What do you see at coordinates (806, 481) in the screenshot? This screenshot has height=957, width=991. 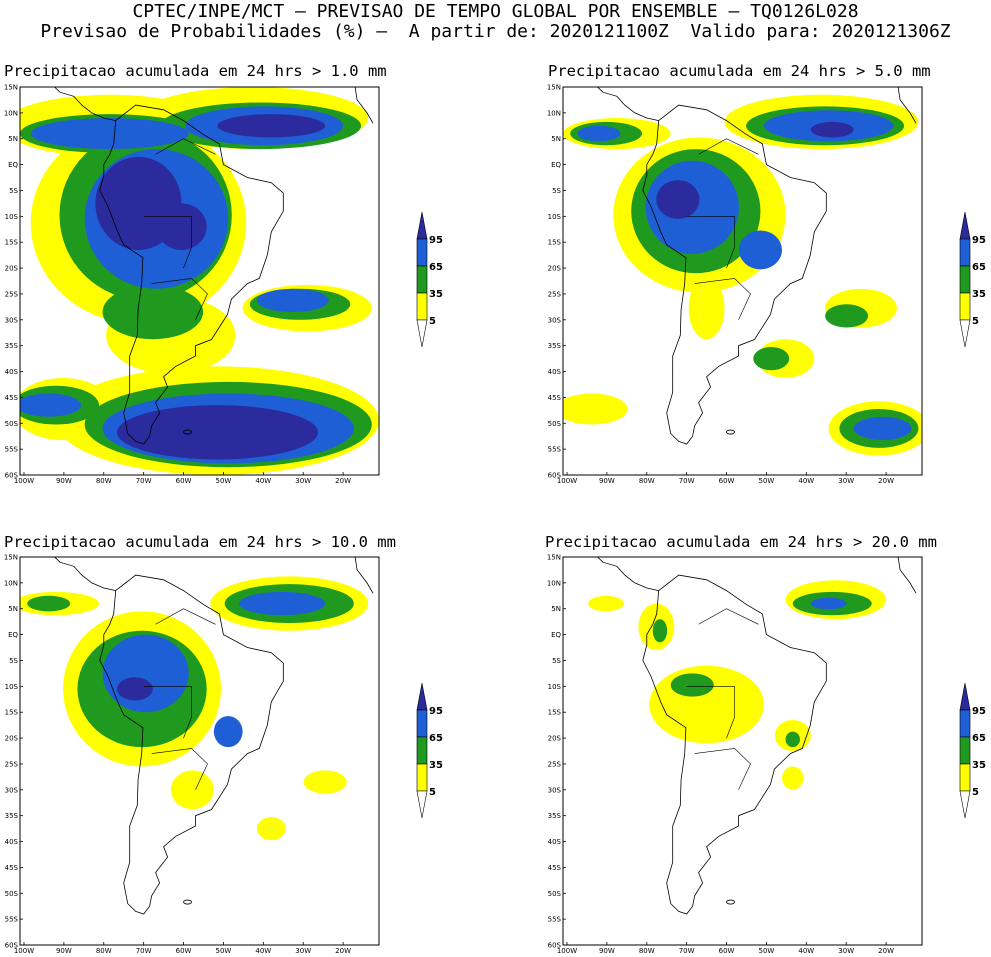 I see `lon-label: 40W` at bounding box center [806, 481].